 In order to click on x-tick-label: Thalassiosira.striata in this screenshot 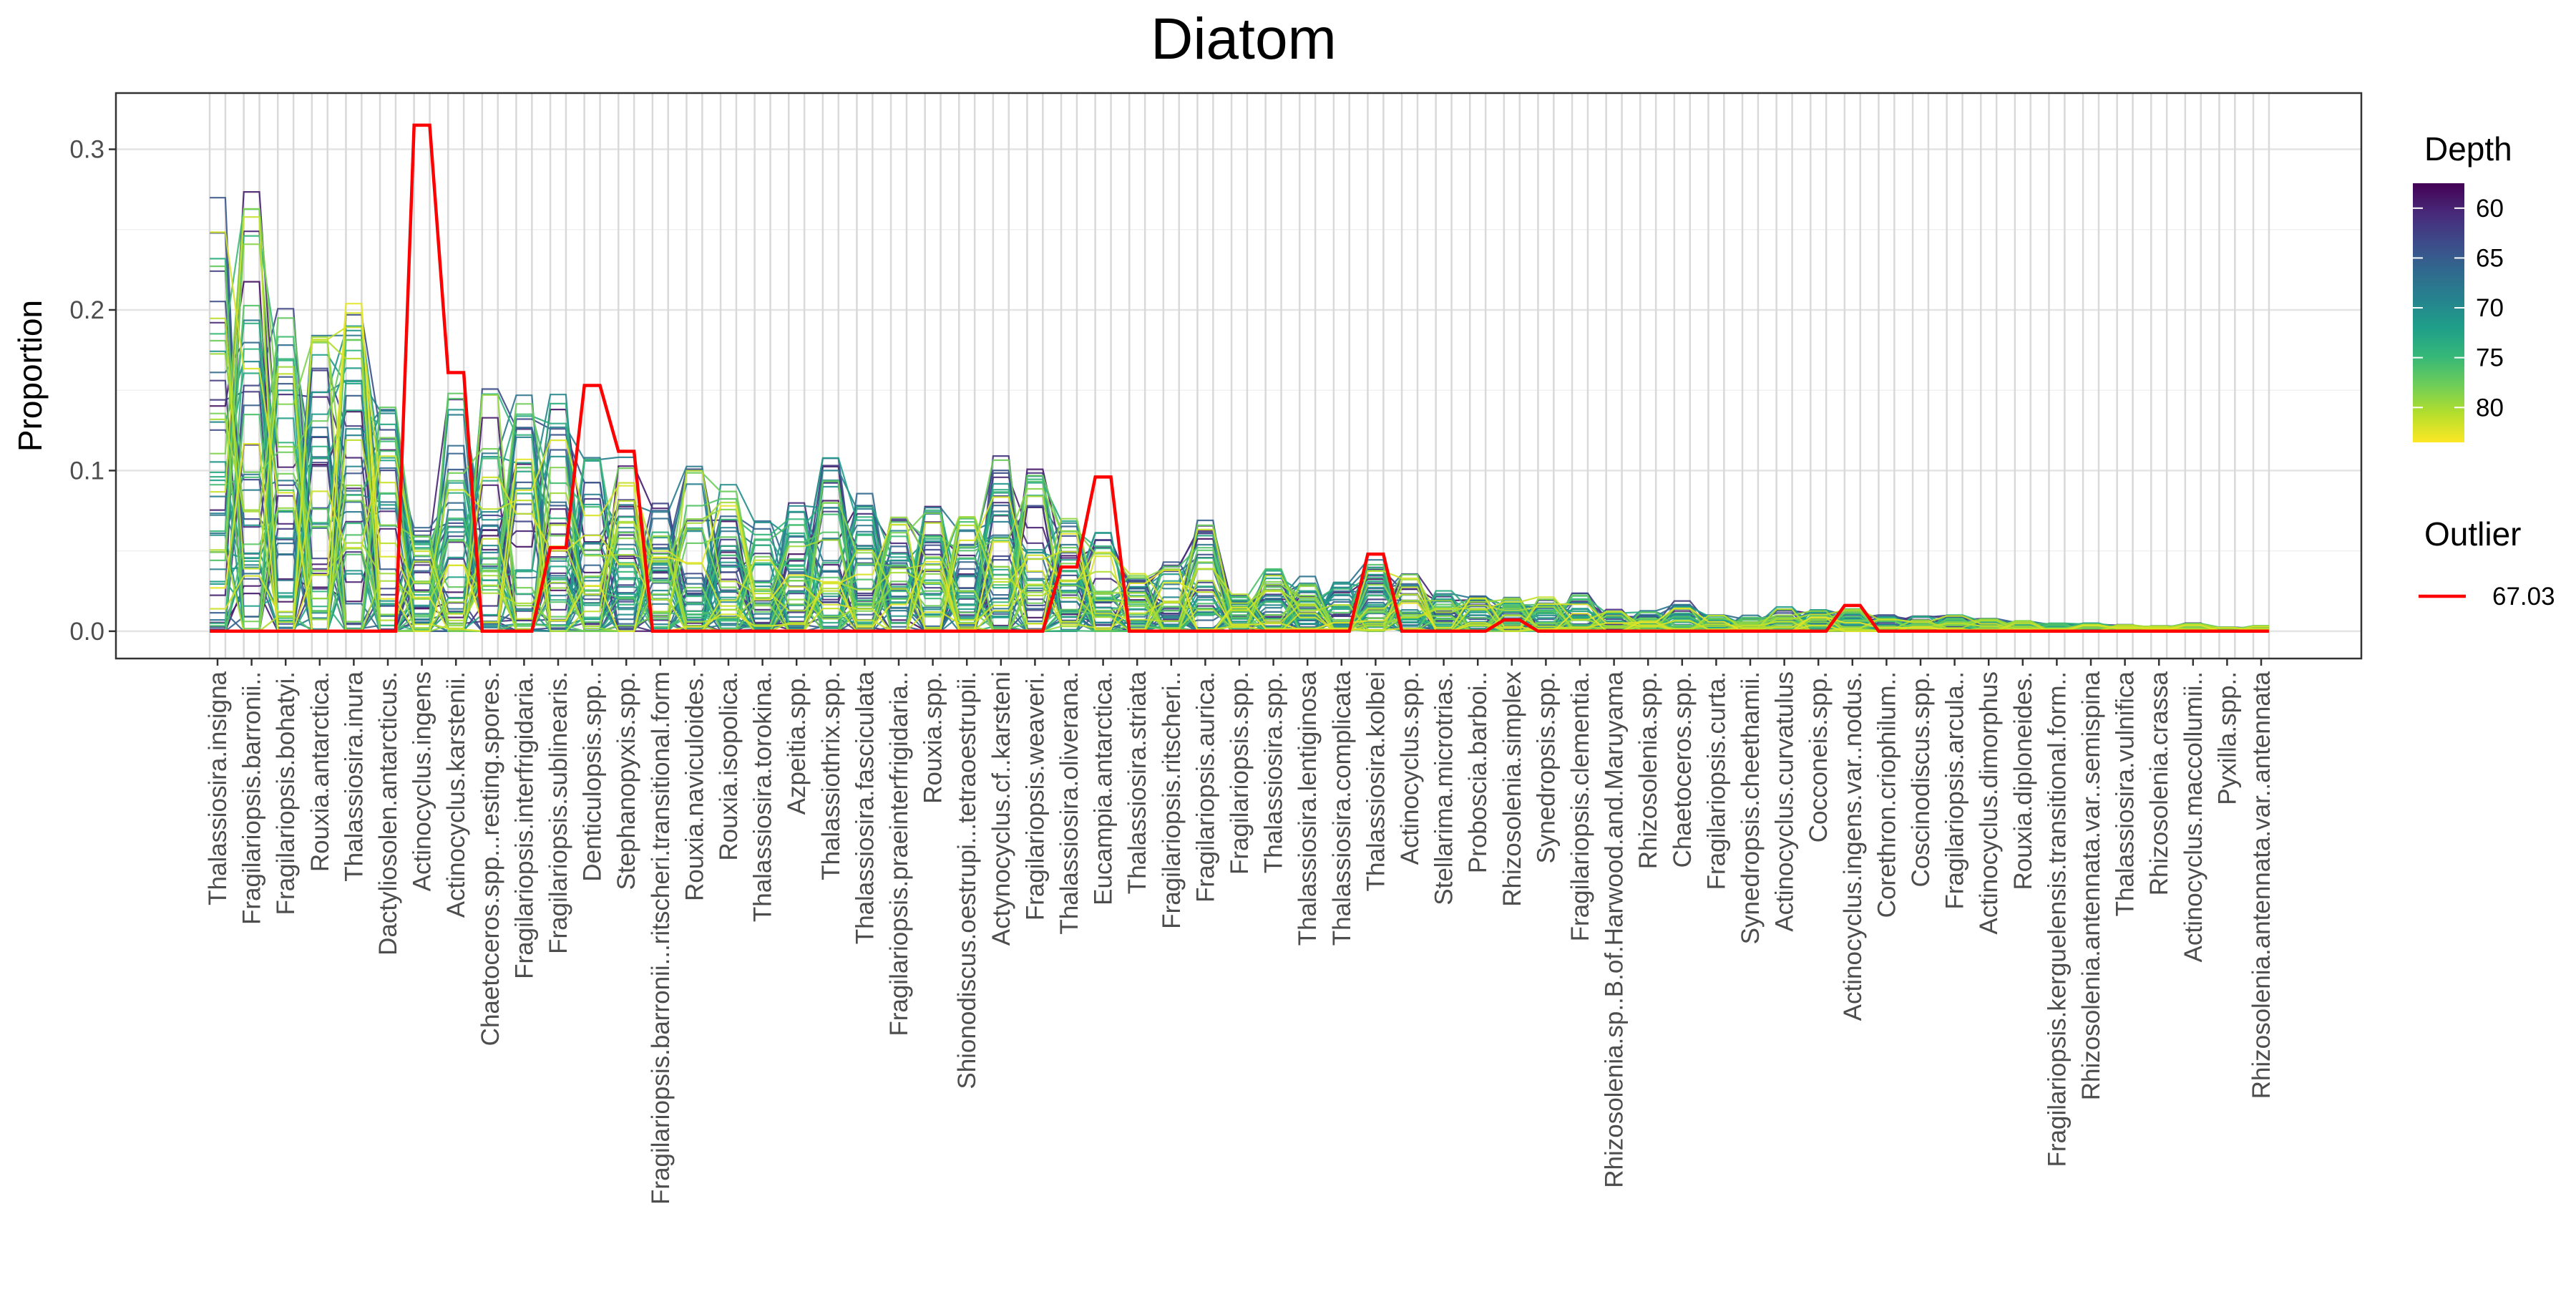, I will do `click(1137, 782)`.